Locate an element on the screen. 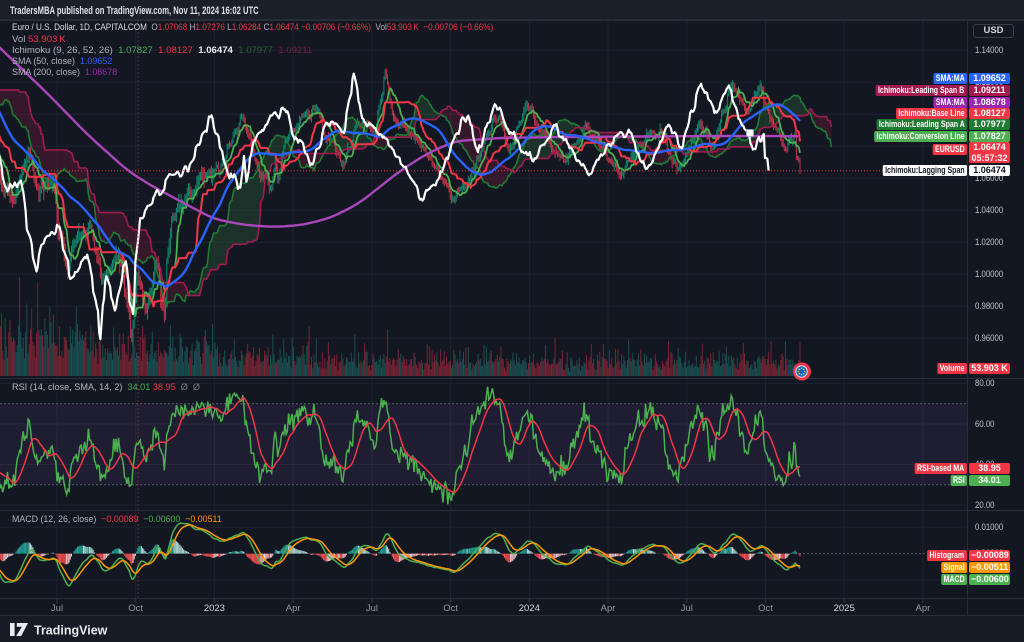  svg-text: TradingView is located at coordinates (71, 631).